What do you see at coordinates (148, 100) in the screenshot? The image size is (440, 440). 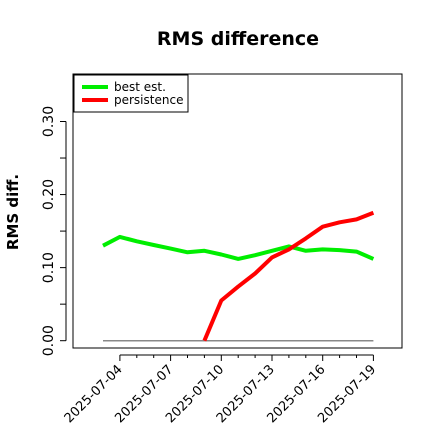 I see `legend-label-persistence: persistence` at bounding box center [148, 100].